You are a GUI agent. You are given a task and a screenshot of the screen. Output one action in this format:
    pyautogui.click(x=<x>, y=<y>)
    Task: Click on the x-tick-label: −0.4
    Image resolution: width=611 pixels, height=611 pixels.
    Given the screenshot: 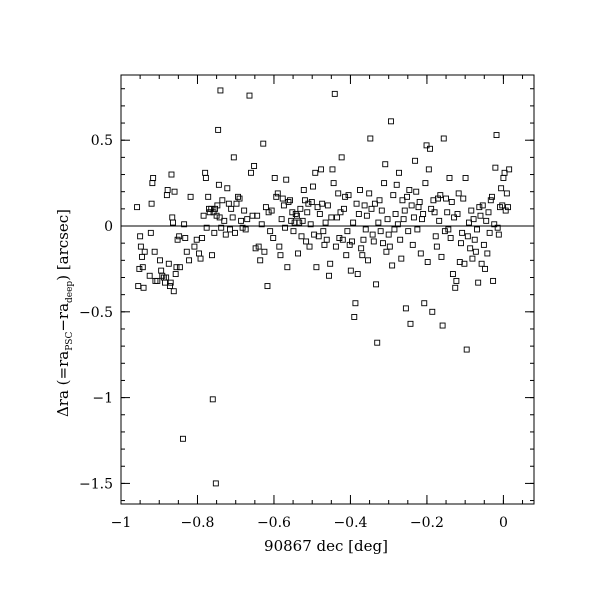 What is the action you would take?
    pyautogui.click(x=350, y=523)
    